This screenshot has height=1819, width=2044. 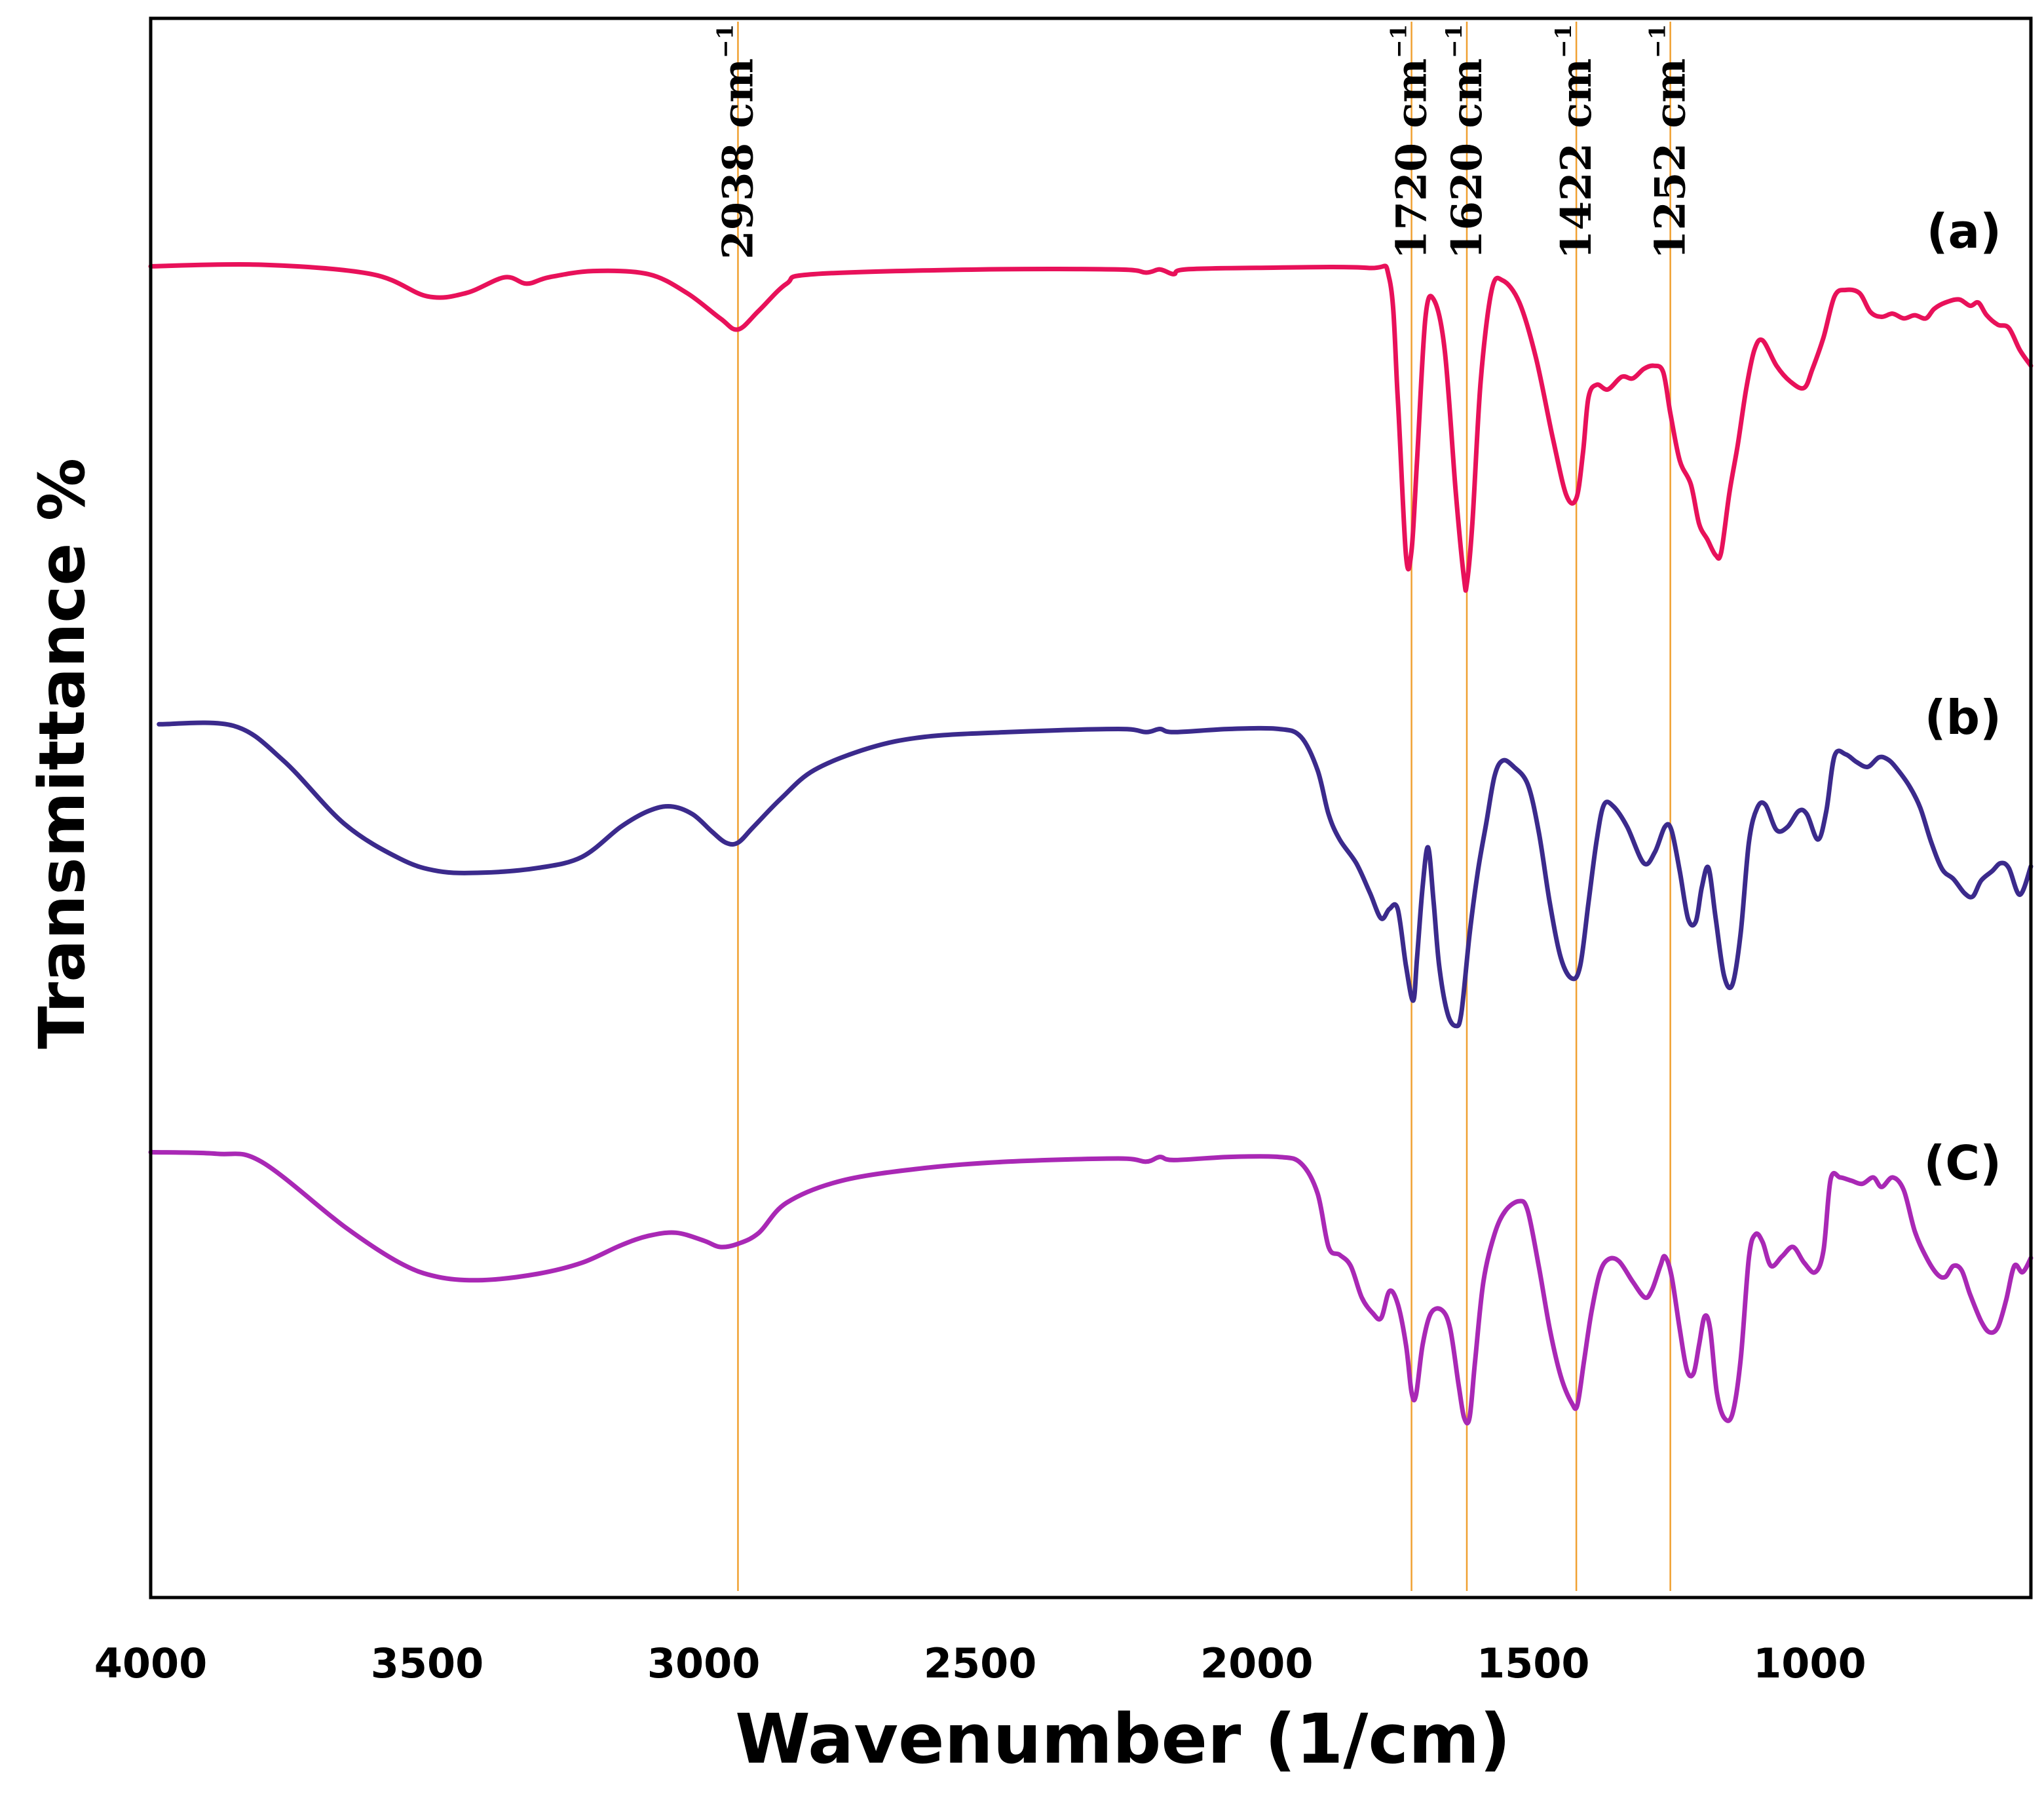 What do you see at coordinates (151, 1663) in the screenshot?
I see `x-tick-label-4000: 4000` at bounding box center [151, 1663].